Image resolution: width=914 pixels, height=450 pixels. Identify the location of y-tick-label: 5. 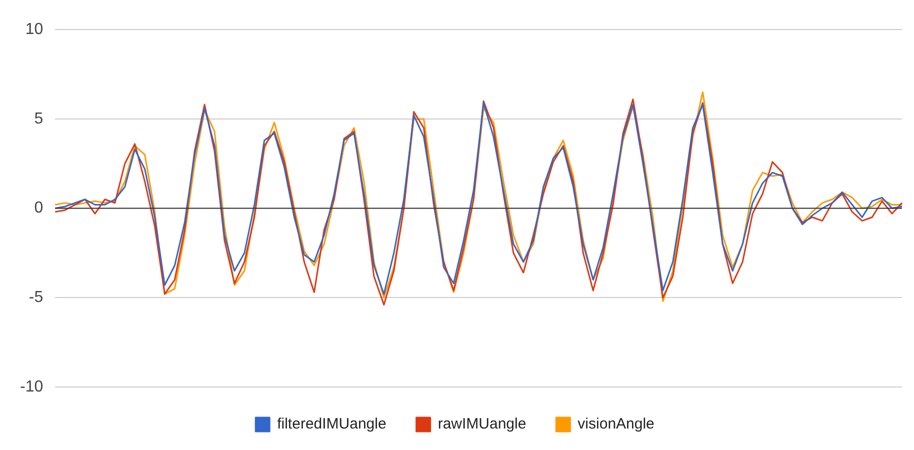
(39, 119).